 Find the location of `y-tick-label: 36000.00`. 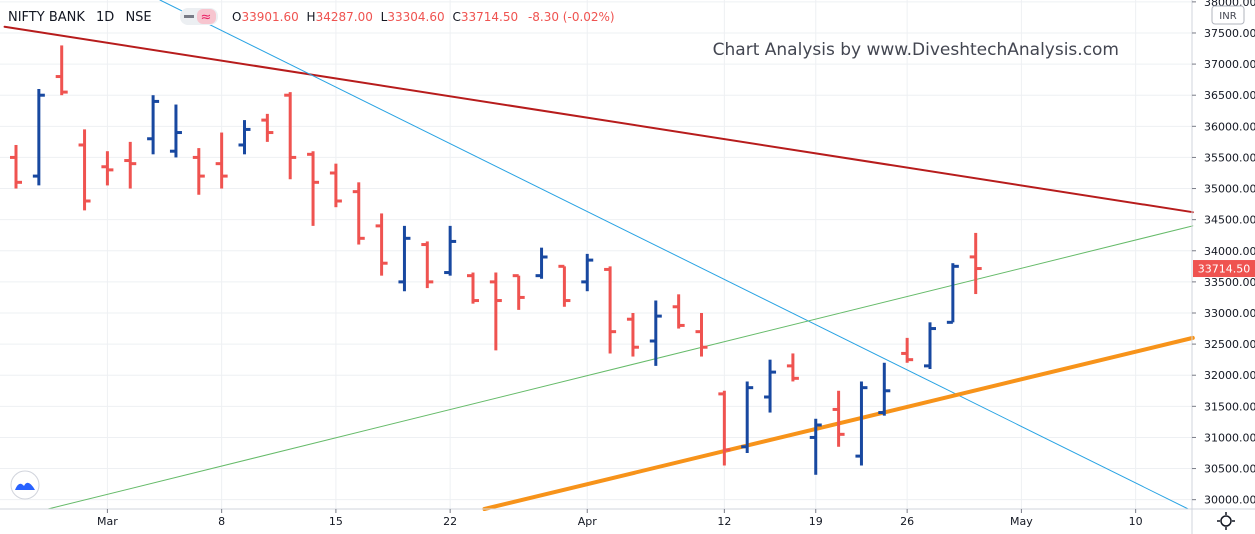

y-tick-label: 36000.00 is located at coordinates (1229, 126).